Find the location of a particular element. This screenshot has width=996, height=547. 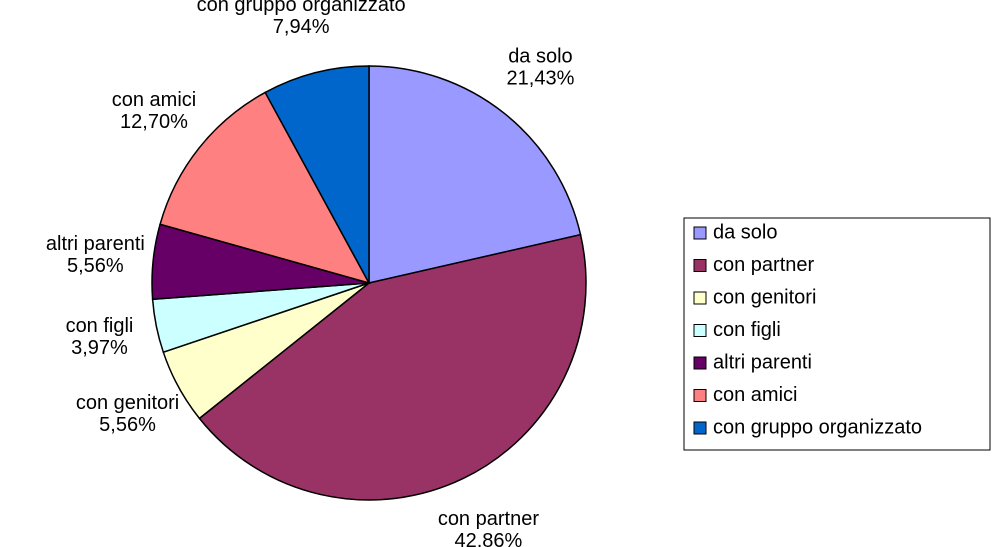

slice-label: con partner is located at coordinates (489, 519).